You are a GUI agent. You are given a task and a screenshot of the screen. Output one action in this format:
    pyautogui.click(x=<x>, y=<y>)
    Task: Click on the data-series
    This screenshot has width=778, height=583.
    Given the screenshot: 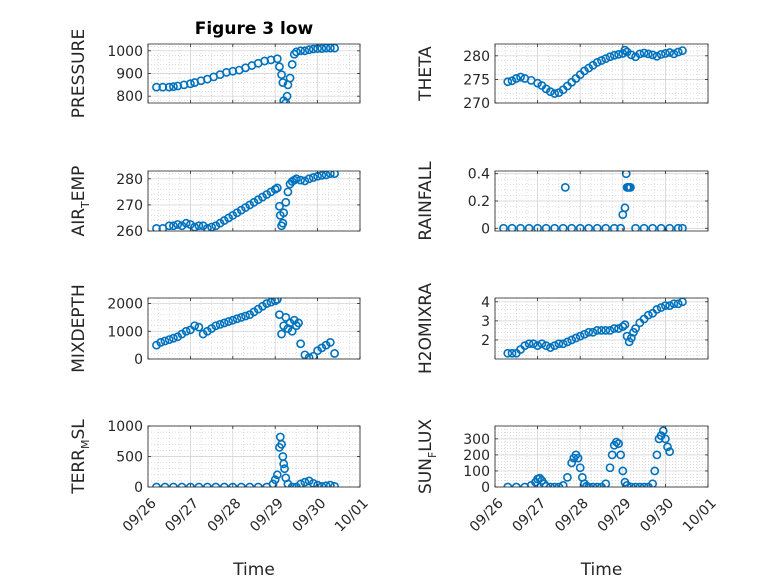 What is the action you would take?
    pyautogui.click(x=245, y=201)
    